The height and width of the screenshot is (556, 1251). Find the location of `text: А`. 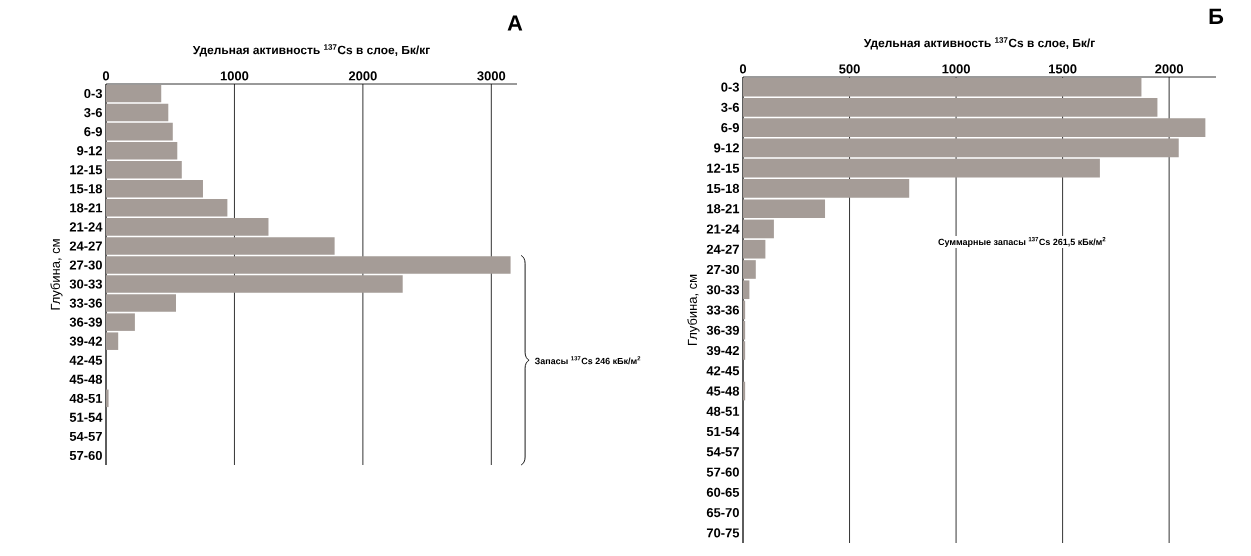

text: А is located at coordinates (515, 23).